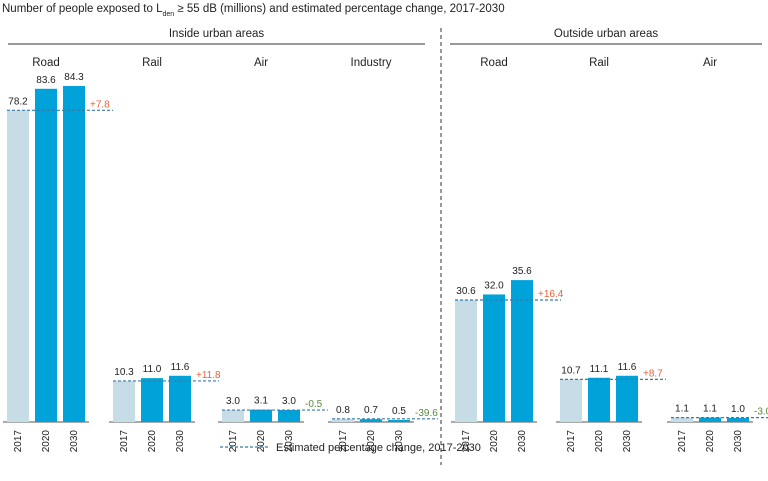 Image resolution: width=768 pixels, height=481 pixels. Describe the element at coordinates (494, 285) in the screenshot. I see `data-label: 32.0` at that location.